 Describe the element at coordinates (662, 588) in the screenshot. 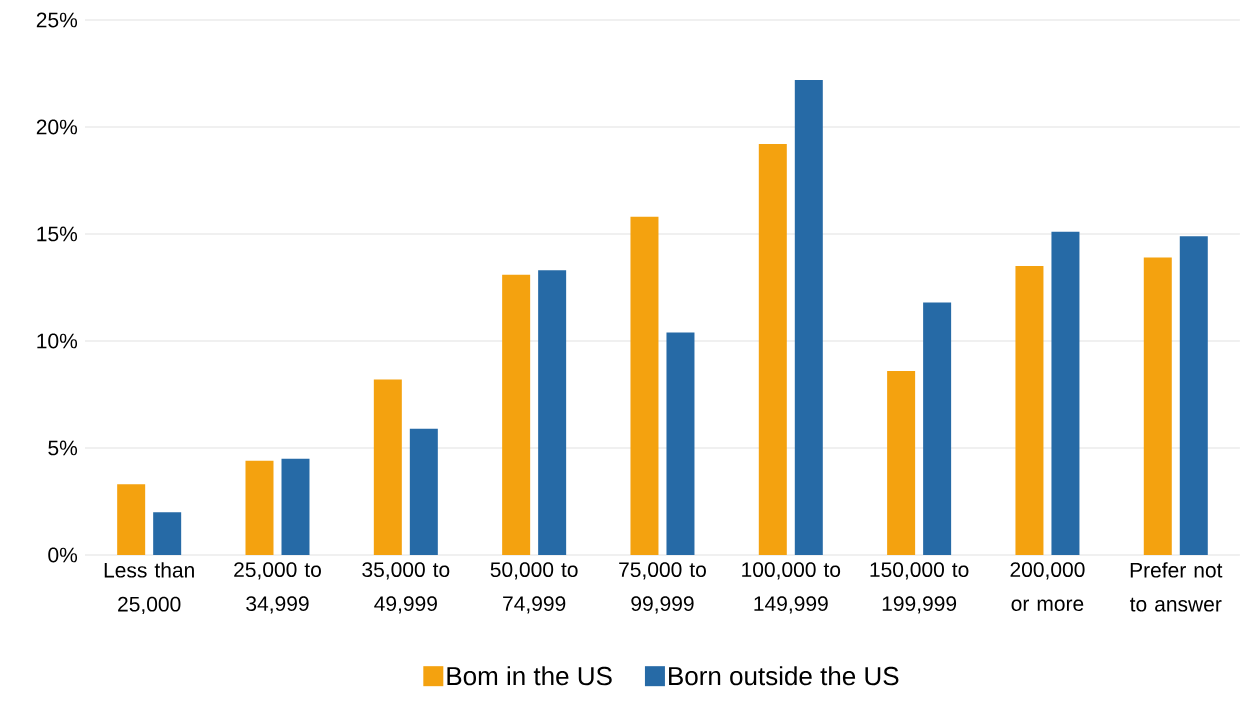

I see `x-tick-label: 75,000 to 99,999` at that location.